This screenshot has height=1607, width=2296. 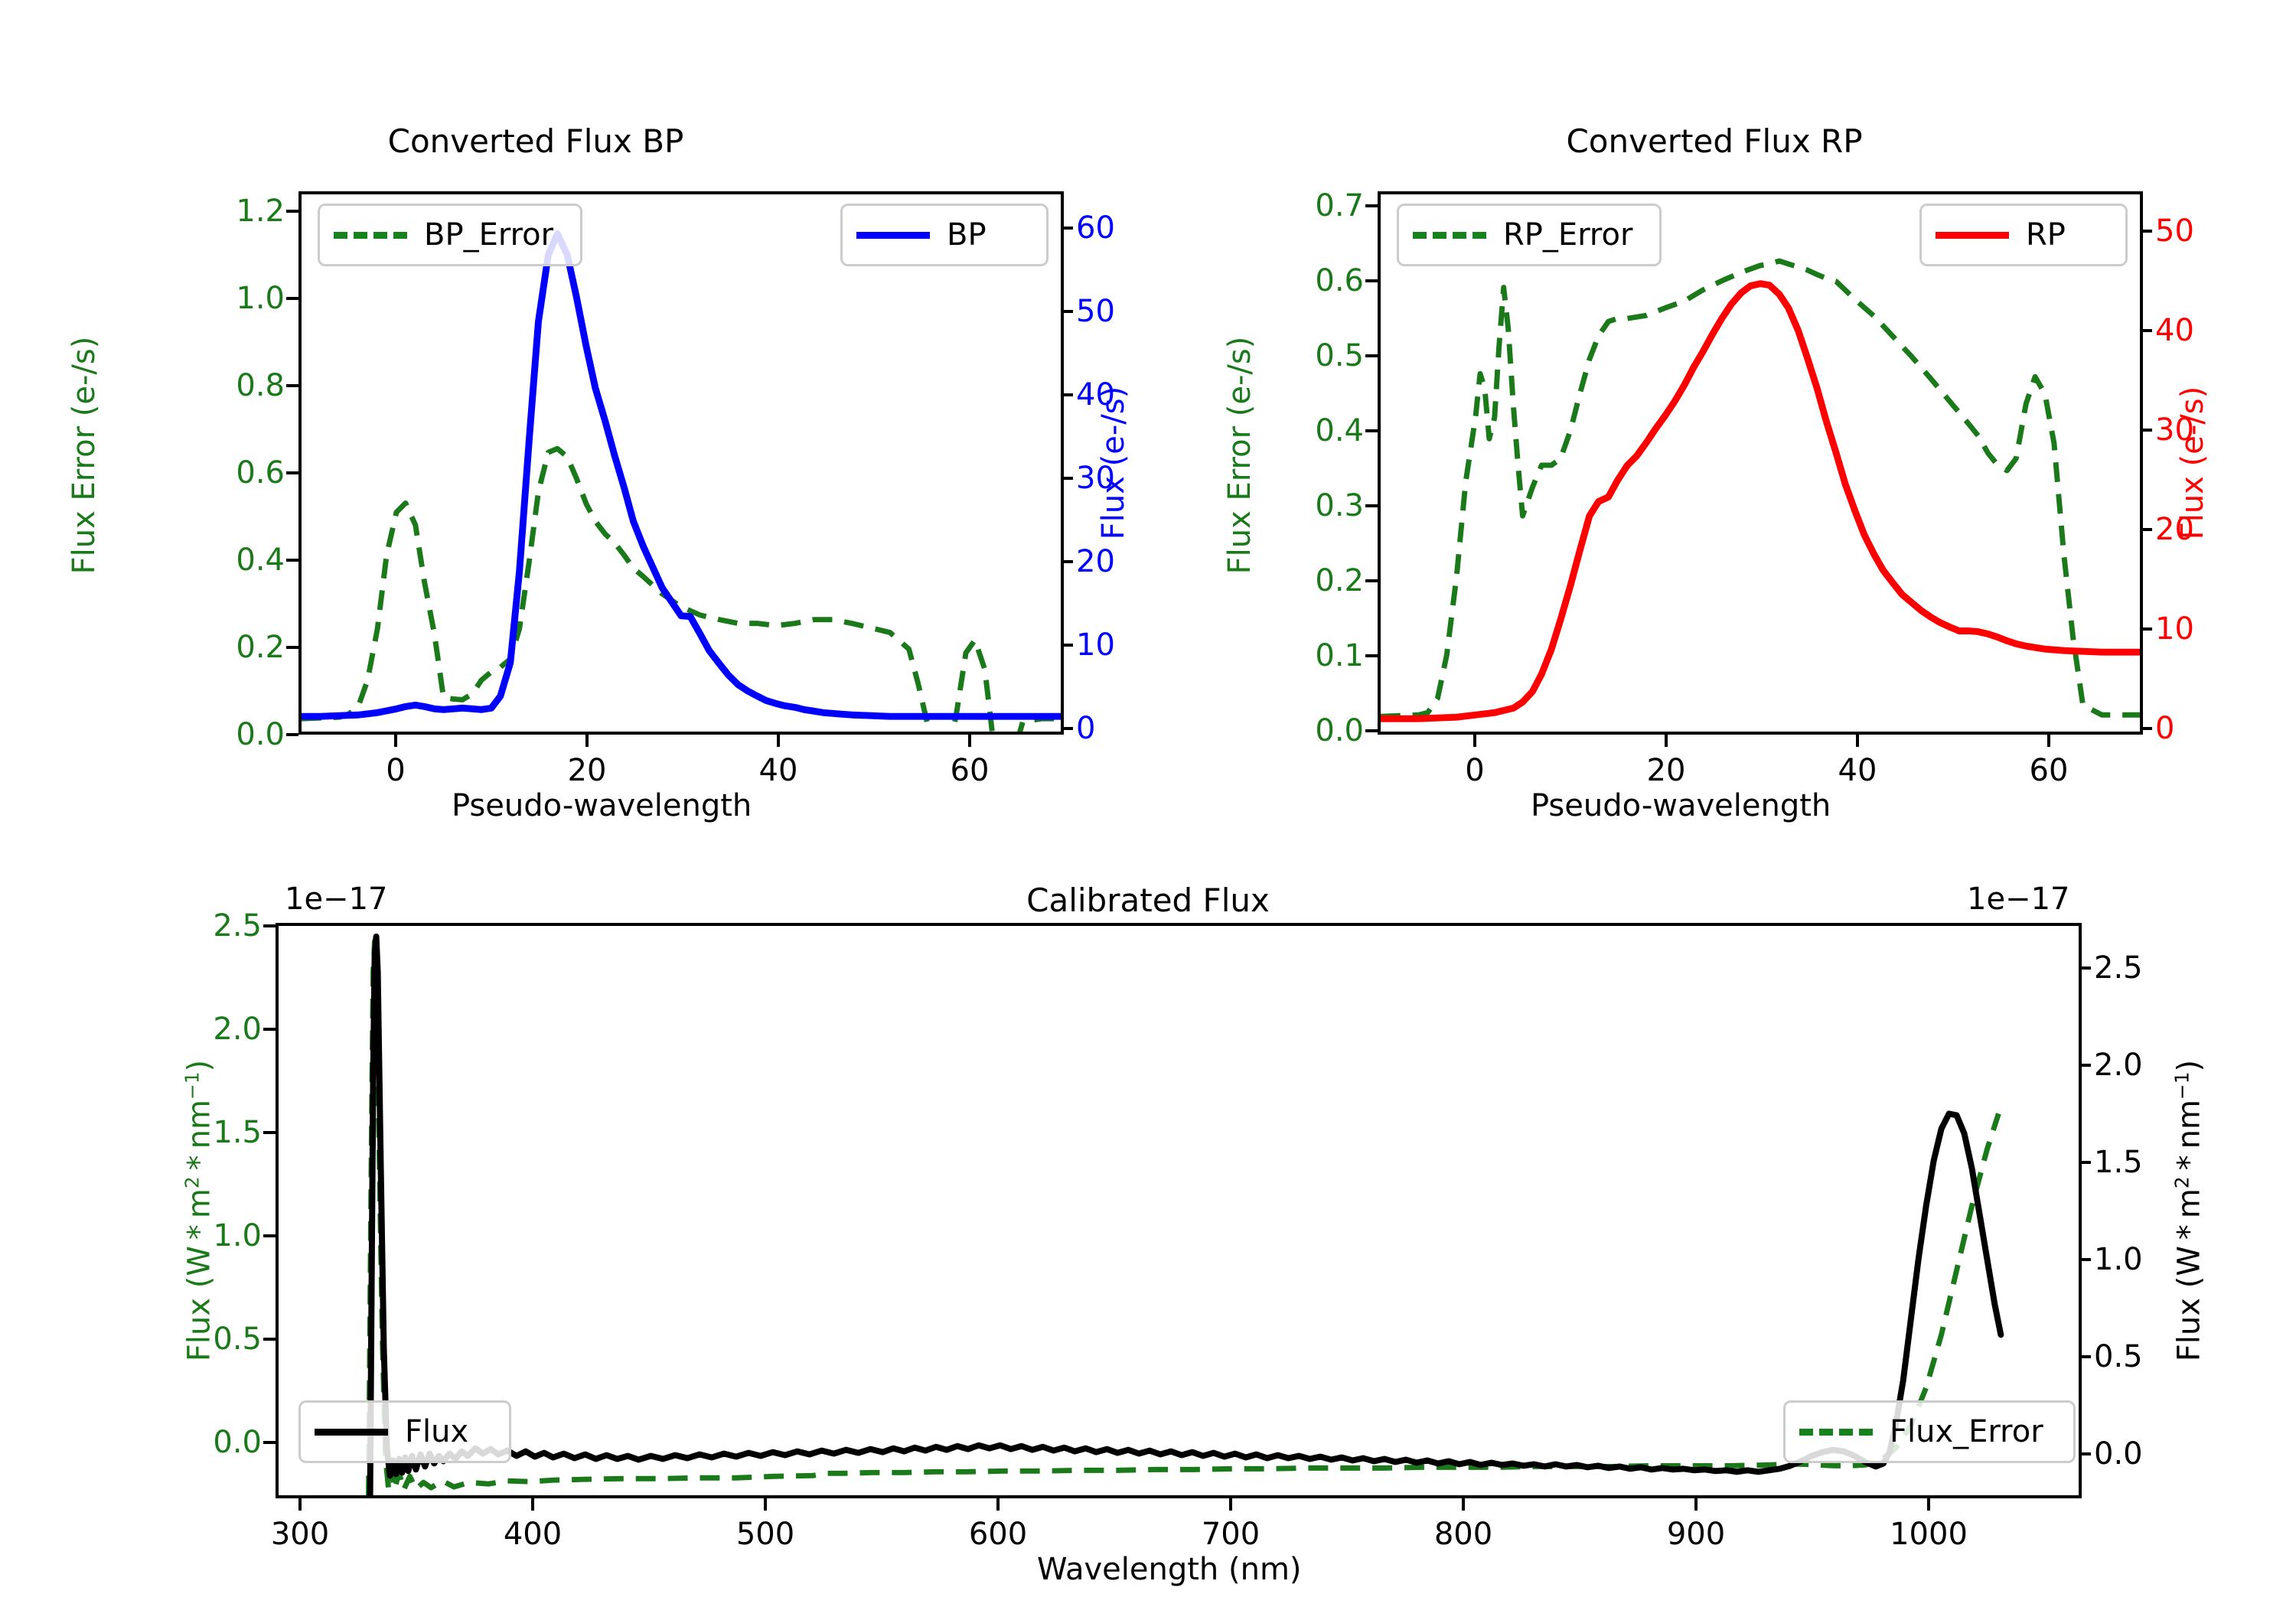 What do you see at coordinates (260, 647) in the screenshot?
I see `bp-ytick-left-1: 0.2` at bounding box center [260, 647].